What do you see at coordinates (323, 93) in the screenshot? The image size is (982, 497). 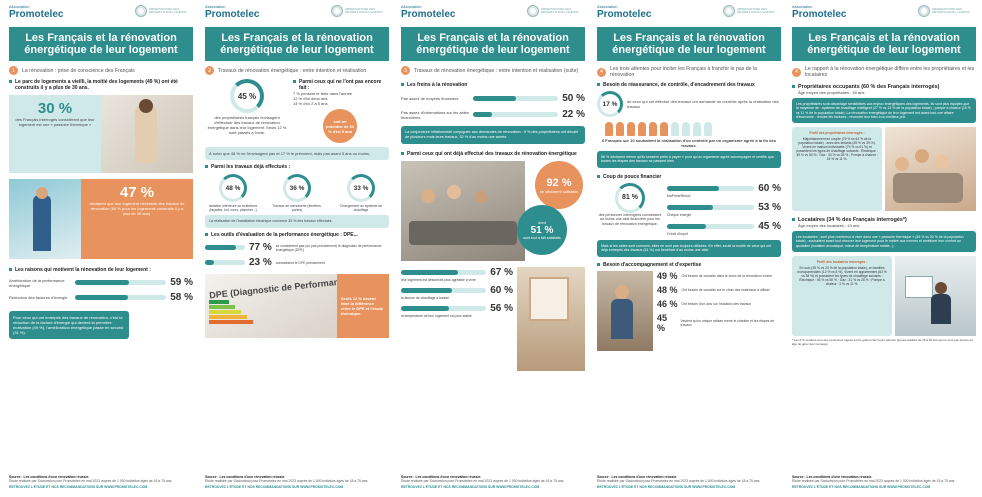 I see `not-yet-item: 7 % pensent le faire dans l'année` at bounding box center [323, 93].